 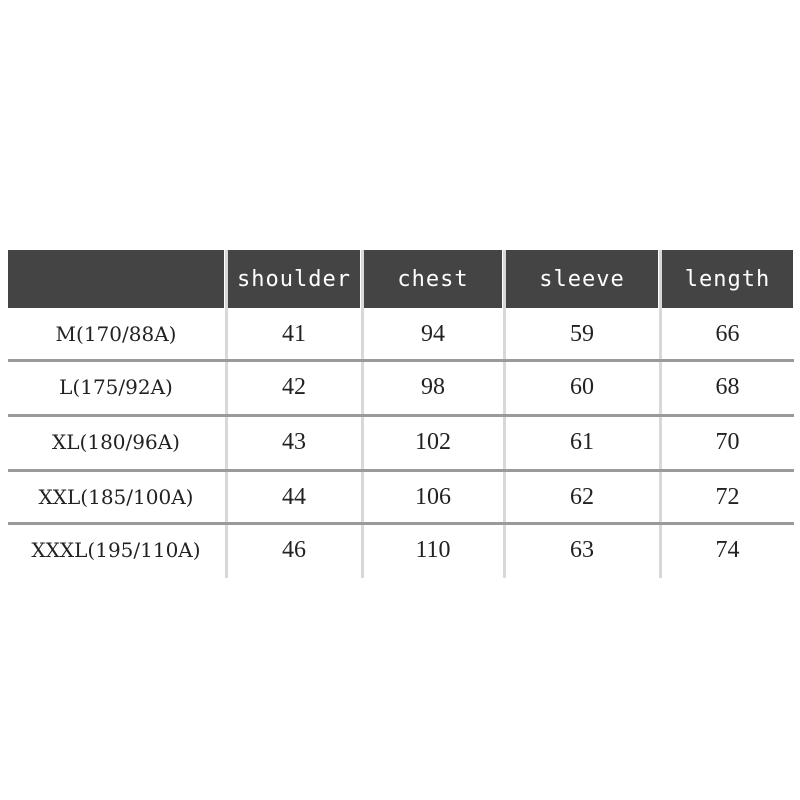 What do you see at coordinates (433, 549) in the screenshot?
I see `measurement-cell: 110` at bounding box center [433, 549].